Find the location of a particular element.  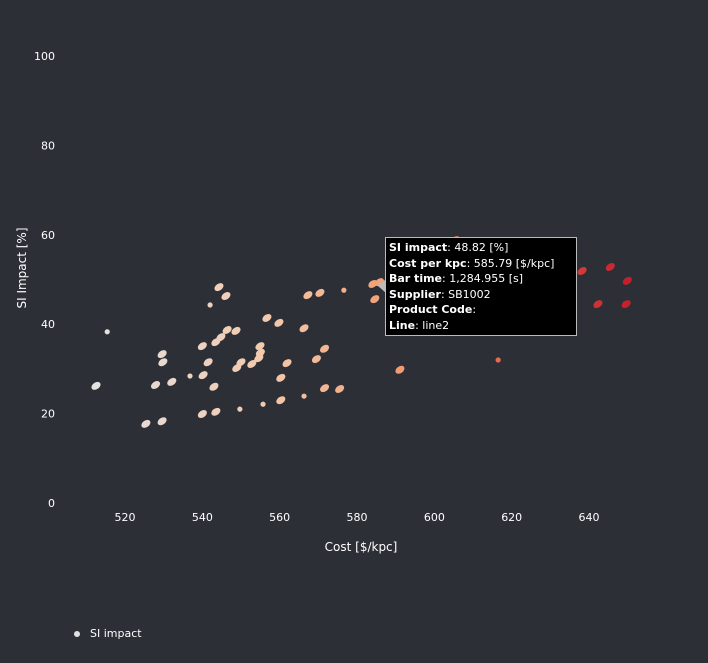

tooltip-row: Product Code: is located at coordinates (433, 309).